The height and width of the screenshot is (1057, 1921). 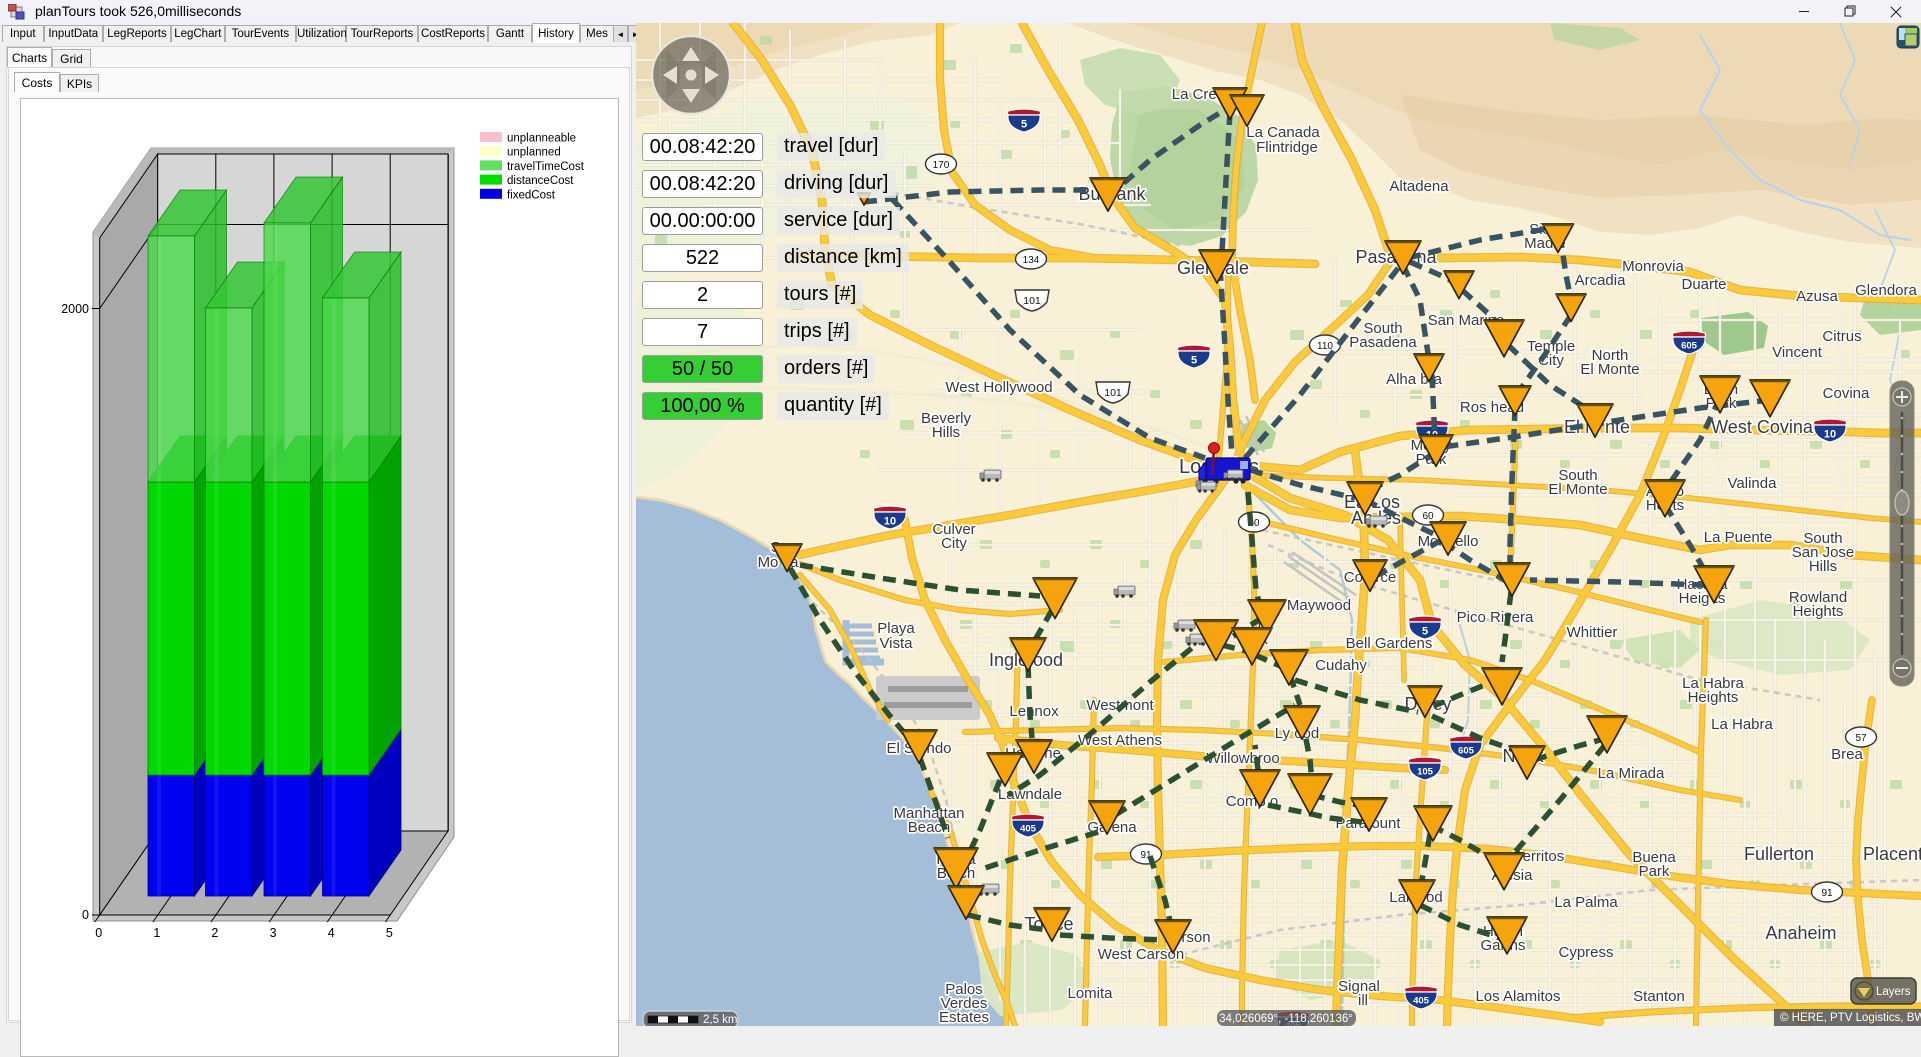 I want to click on svg-text: Altadena, so click(x=1419, y=186).